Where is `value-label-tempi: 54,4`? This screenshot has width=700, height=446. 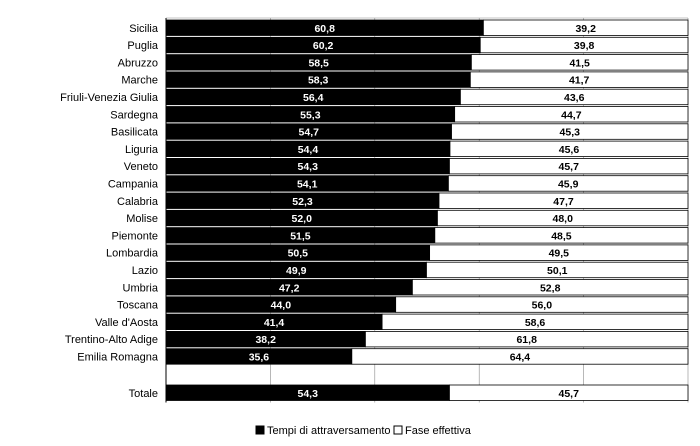
value-label-tempi: 54,4 is located at coordinates (308, 150).